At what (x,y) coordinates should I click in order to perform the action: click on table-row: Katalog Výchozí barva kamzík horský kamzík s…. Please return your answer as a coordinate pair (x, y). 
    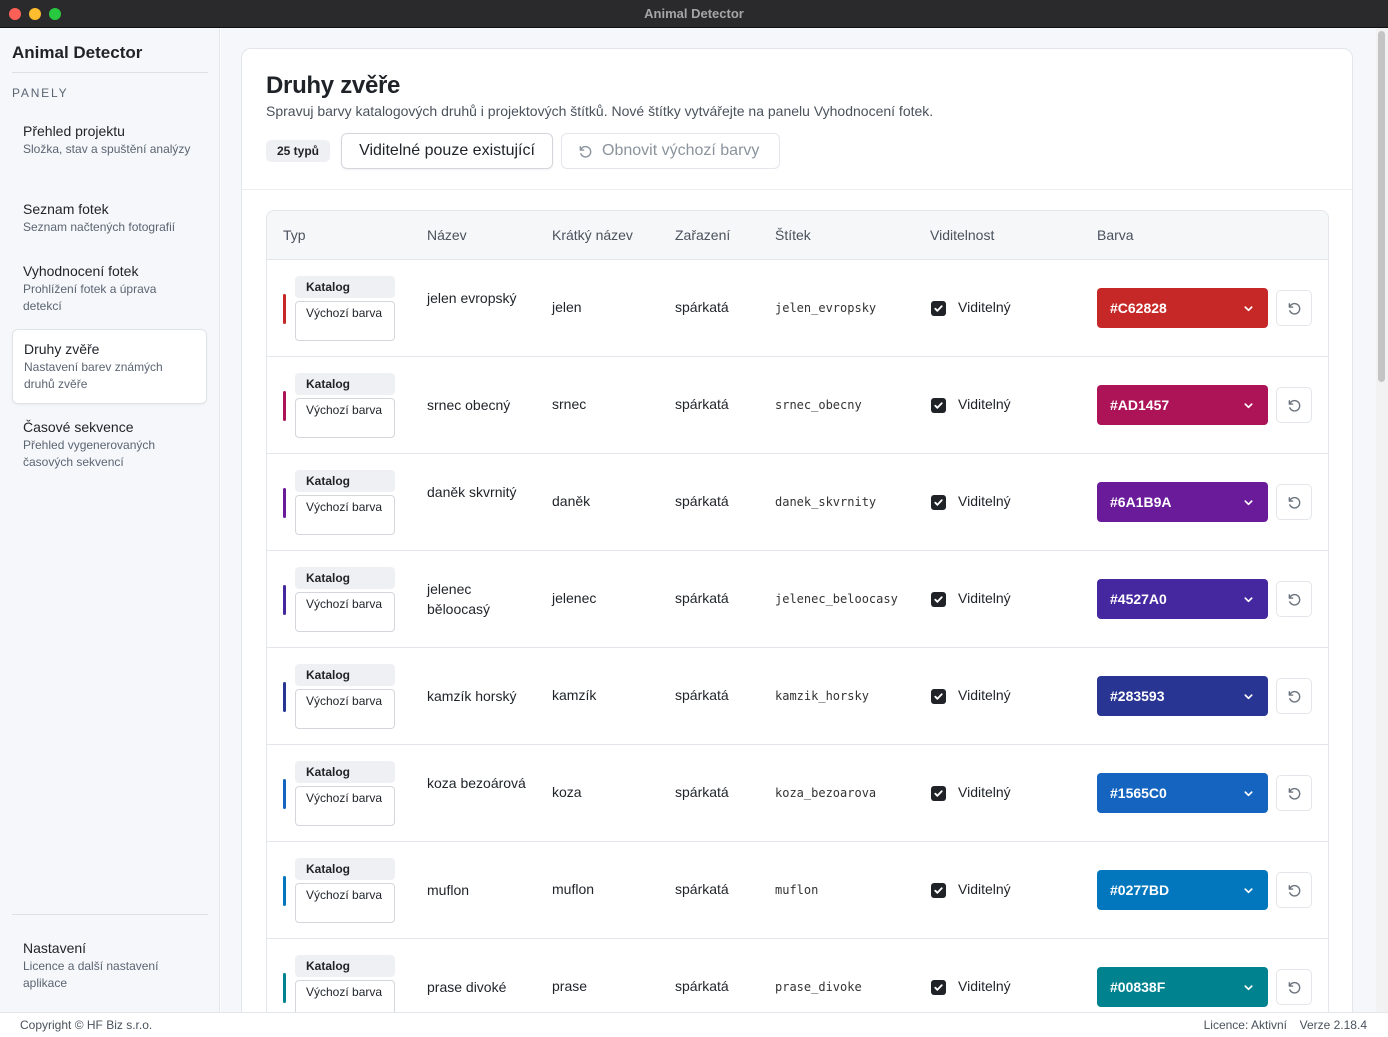
    Looking at the image, I should click on (797, 696).